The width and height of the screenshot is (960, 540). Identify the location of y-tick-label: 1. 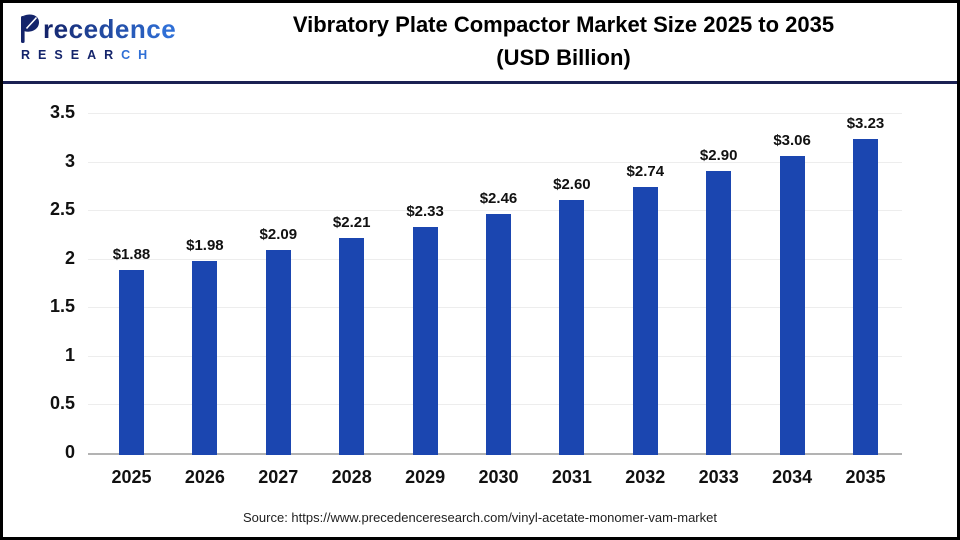
(69, 354).